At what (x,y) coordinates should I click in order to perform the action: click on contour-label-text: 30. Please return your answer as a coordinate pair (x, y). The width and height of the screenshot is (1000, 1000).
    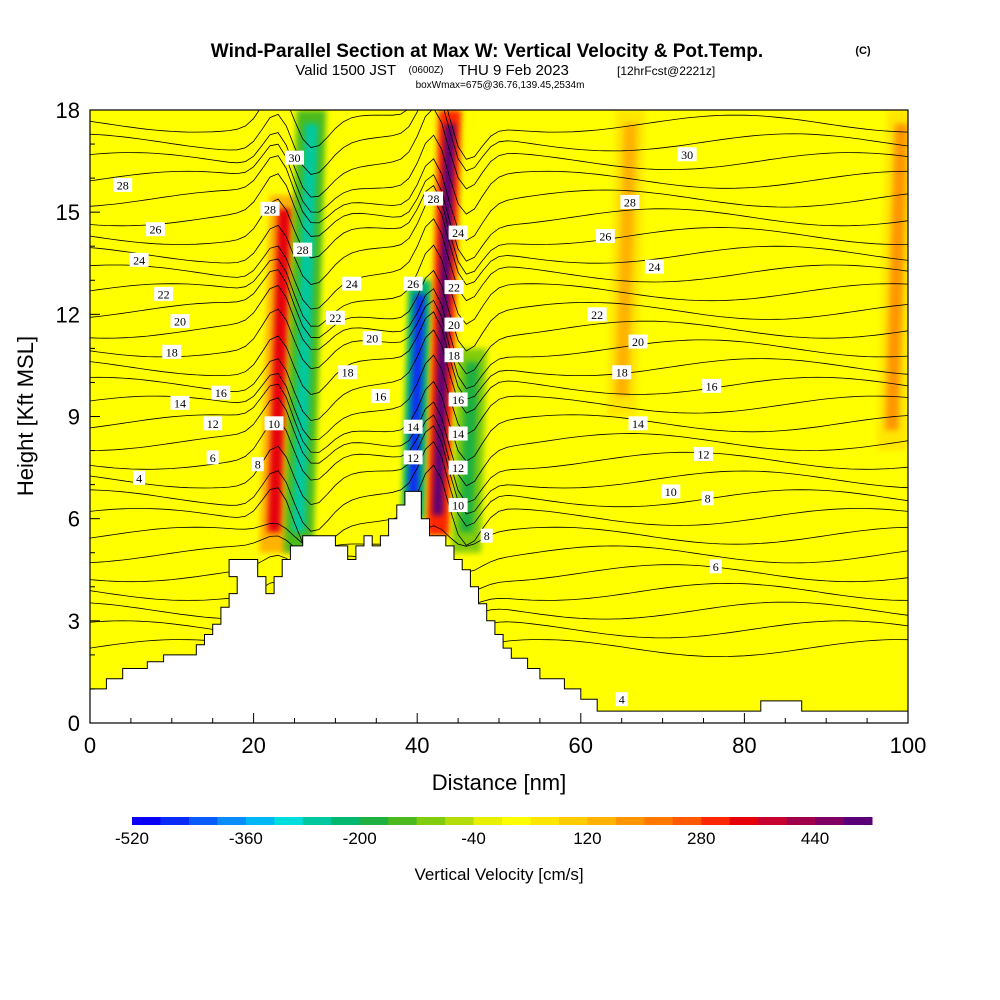
    Looking at the image, I should click on (295, 158).